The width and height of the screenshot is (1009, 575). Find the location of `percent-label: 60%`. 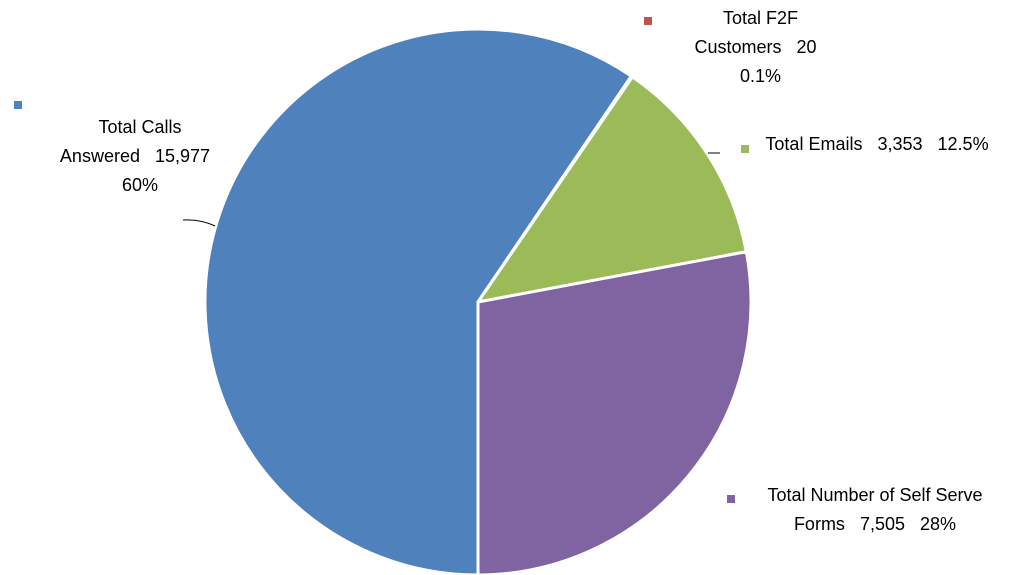

percent-label: 60% is located at coordinates (140, 185).